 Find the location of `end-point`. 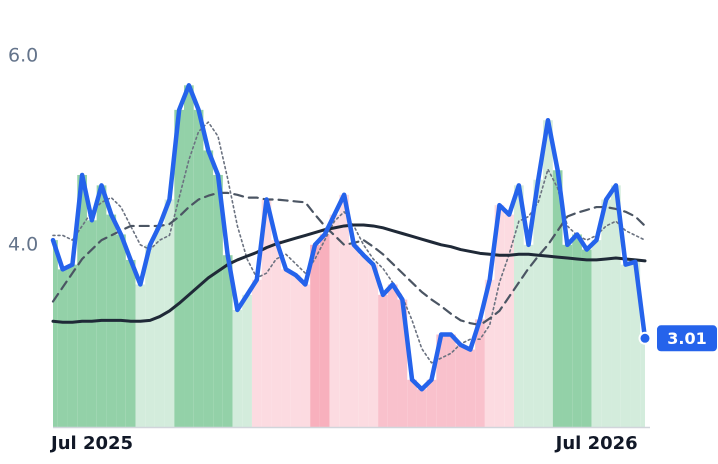

end-point is located at coordinates (645, 338).